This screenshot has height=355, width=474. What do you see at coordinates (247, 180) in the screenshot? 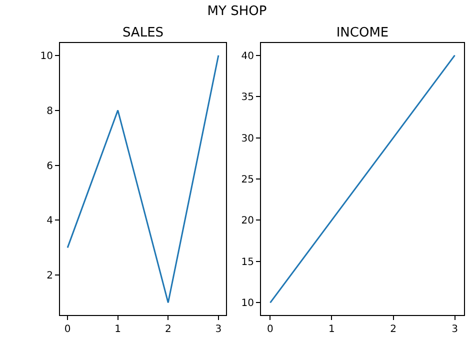
I see `y-tick-label: 25` at bounding box center [247, 180].